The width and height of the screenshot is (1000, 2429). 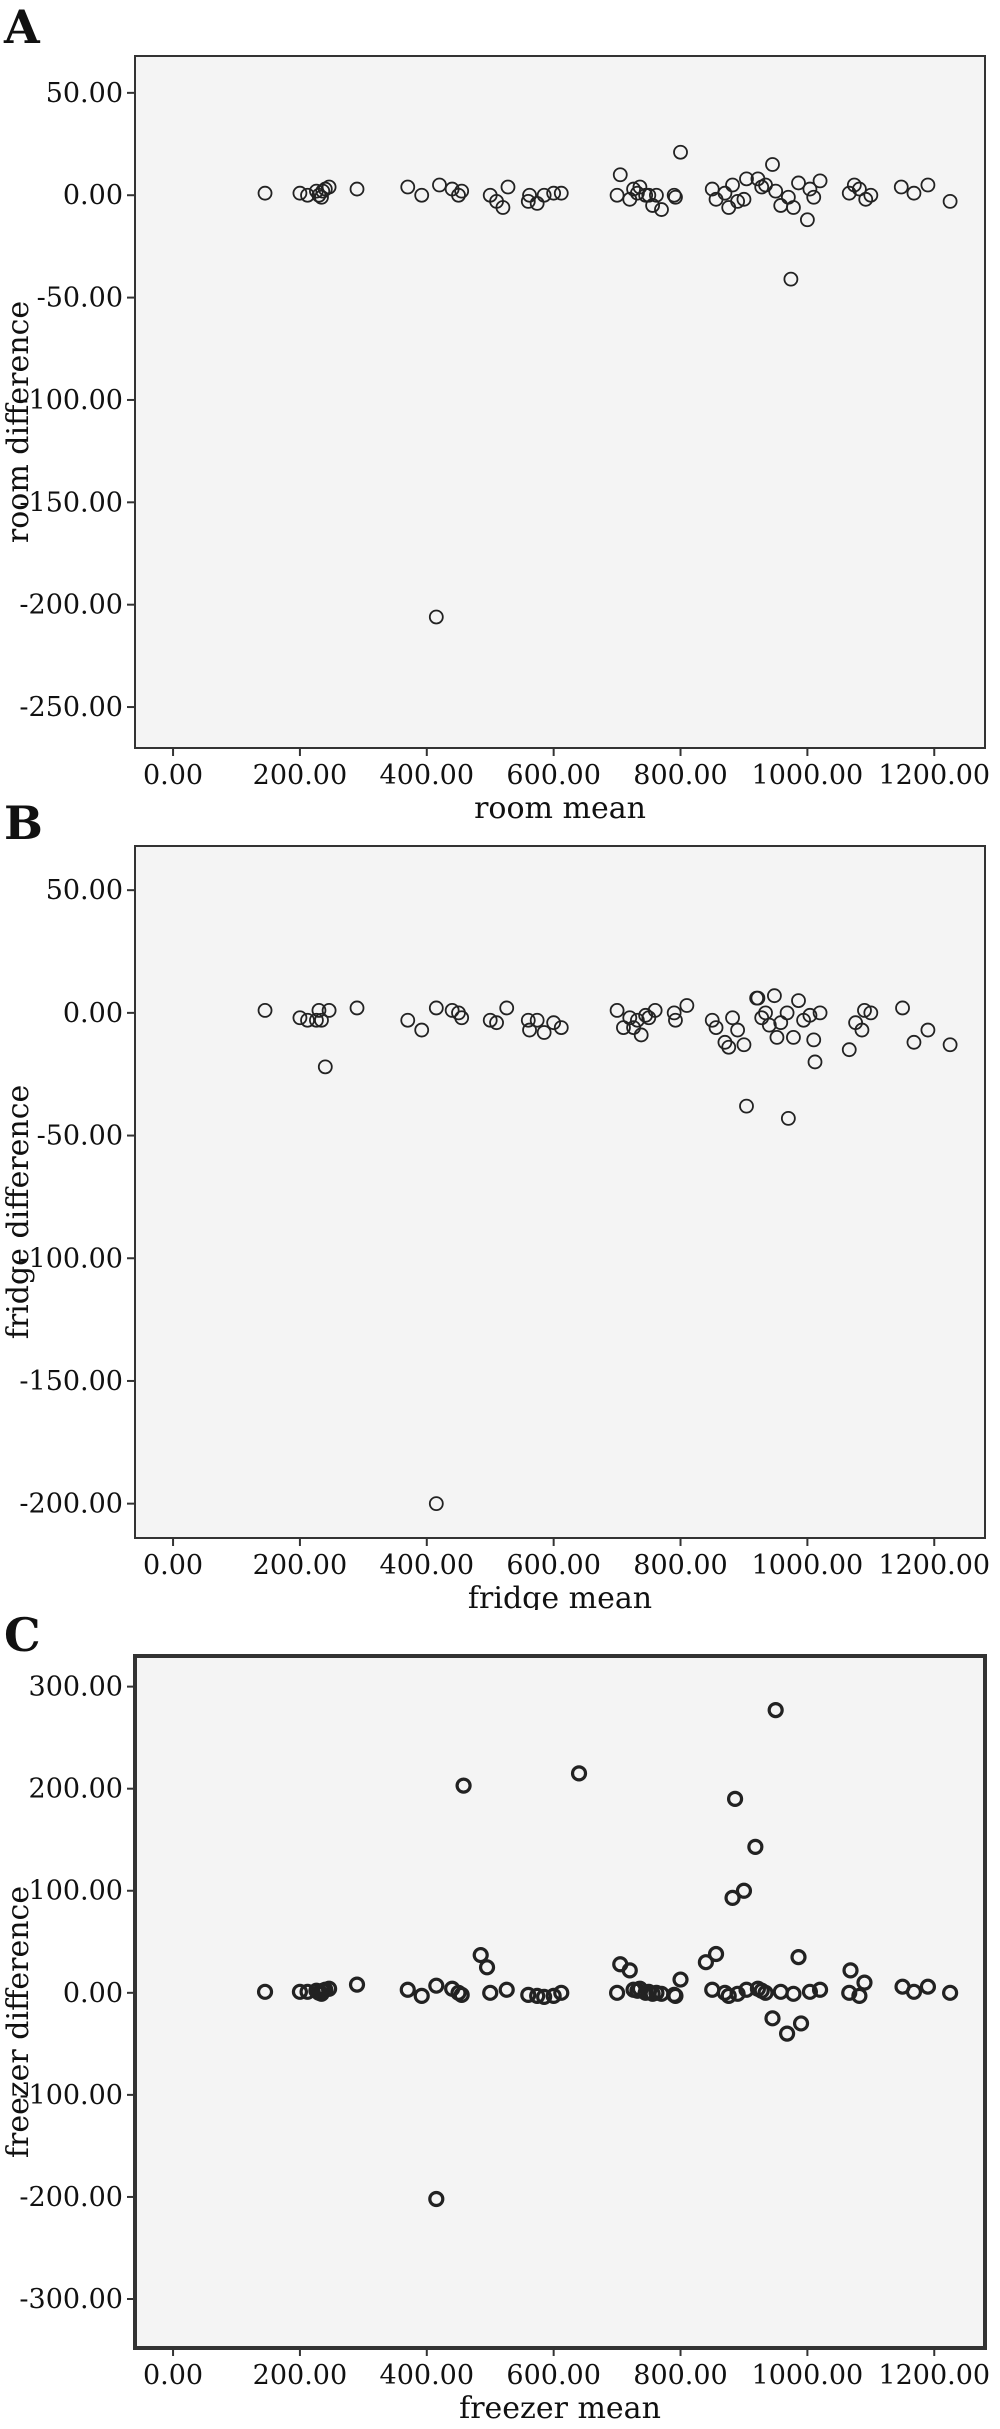 What do you see at coordinates (80, 298) in the screenshot?
I see `y-tick-label: -50.00` at bounding box center [80, 298].